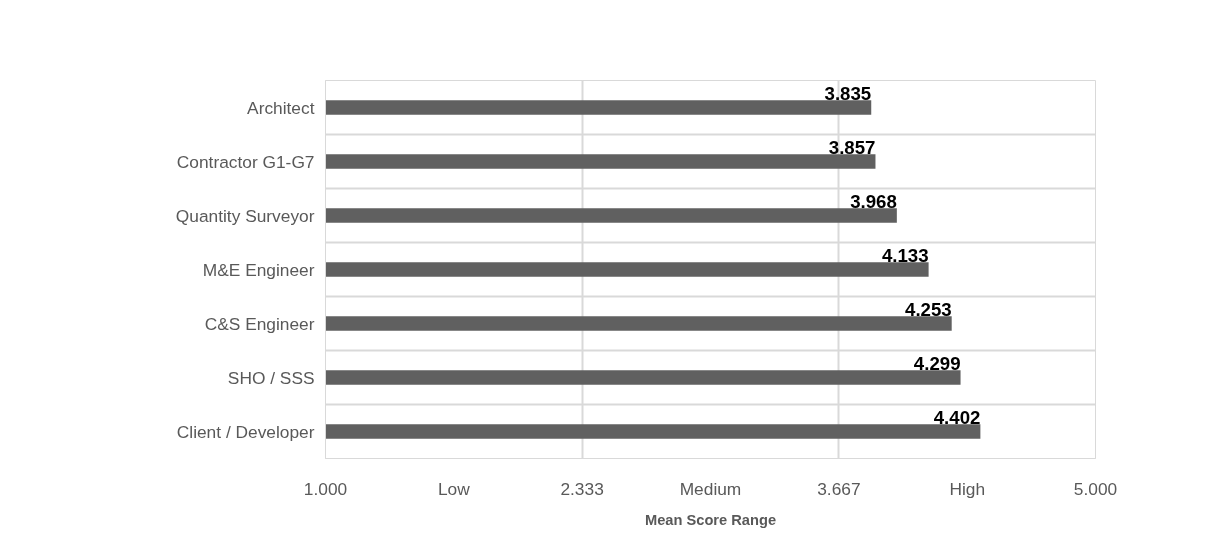 Image resolution: width=1213 pixels, height=546 pixels. I want to click on data-label: 3.835, so click(848, 94).